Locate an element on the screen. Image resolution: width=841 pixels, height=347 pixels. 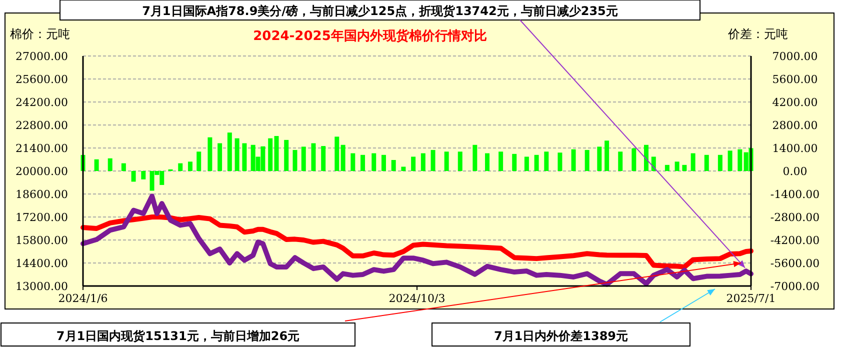
y2-tick-label: 1400.00 is located at coordinates (795, 148).